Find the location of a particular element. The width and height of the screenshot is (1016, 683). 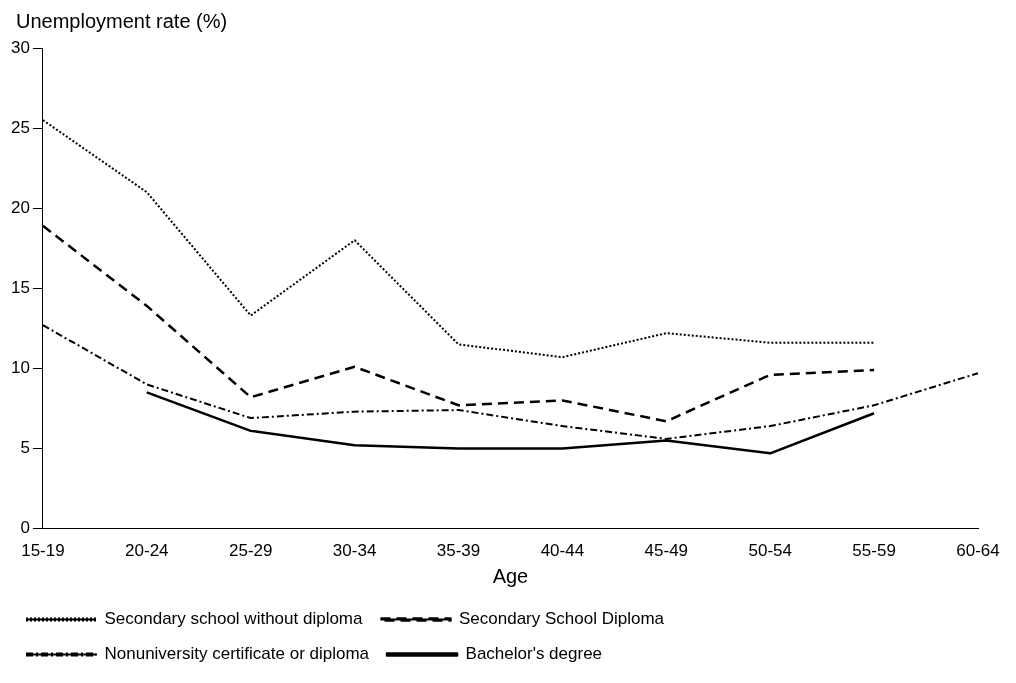

x-tick-label: 15-19 is located at coordinates (43, 551).